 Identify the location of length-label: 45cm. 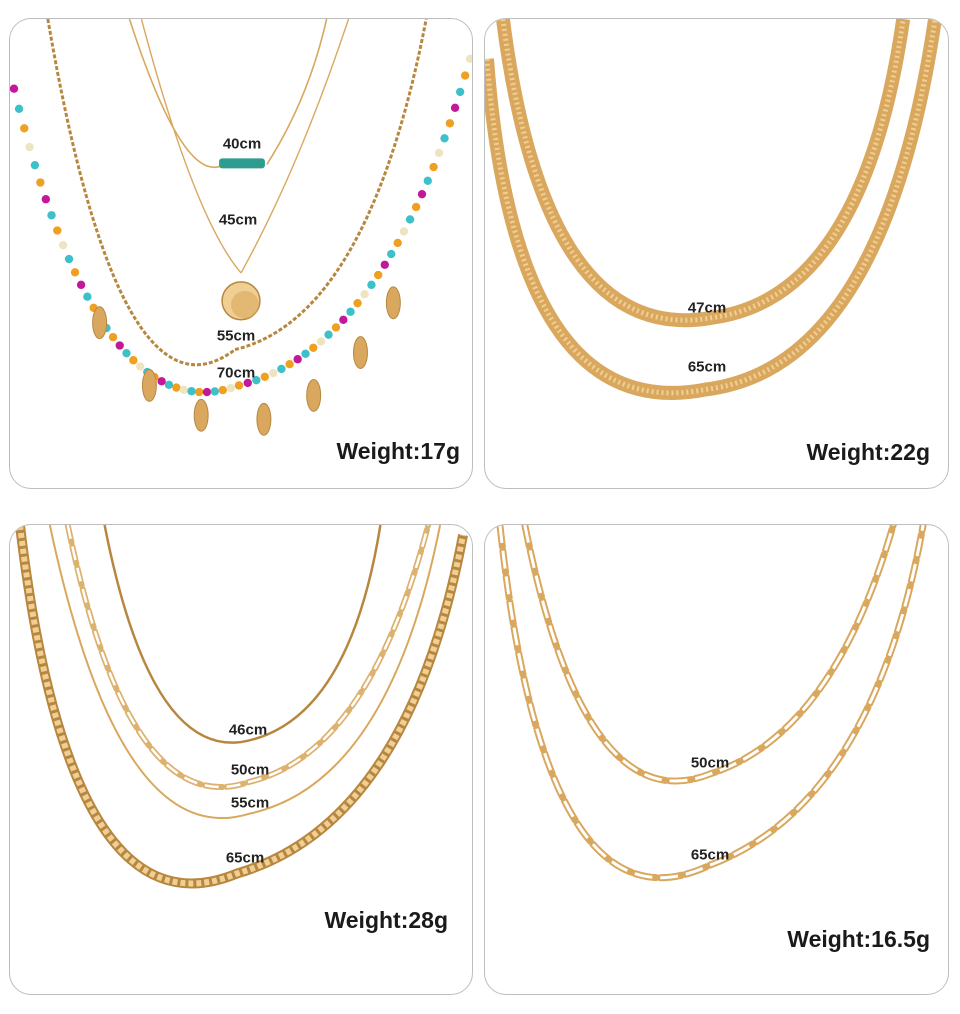
(238, 220).